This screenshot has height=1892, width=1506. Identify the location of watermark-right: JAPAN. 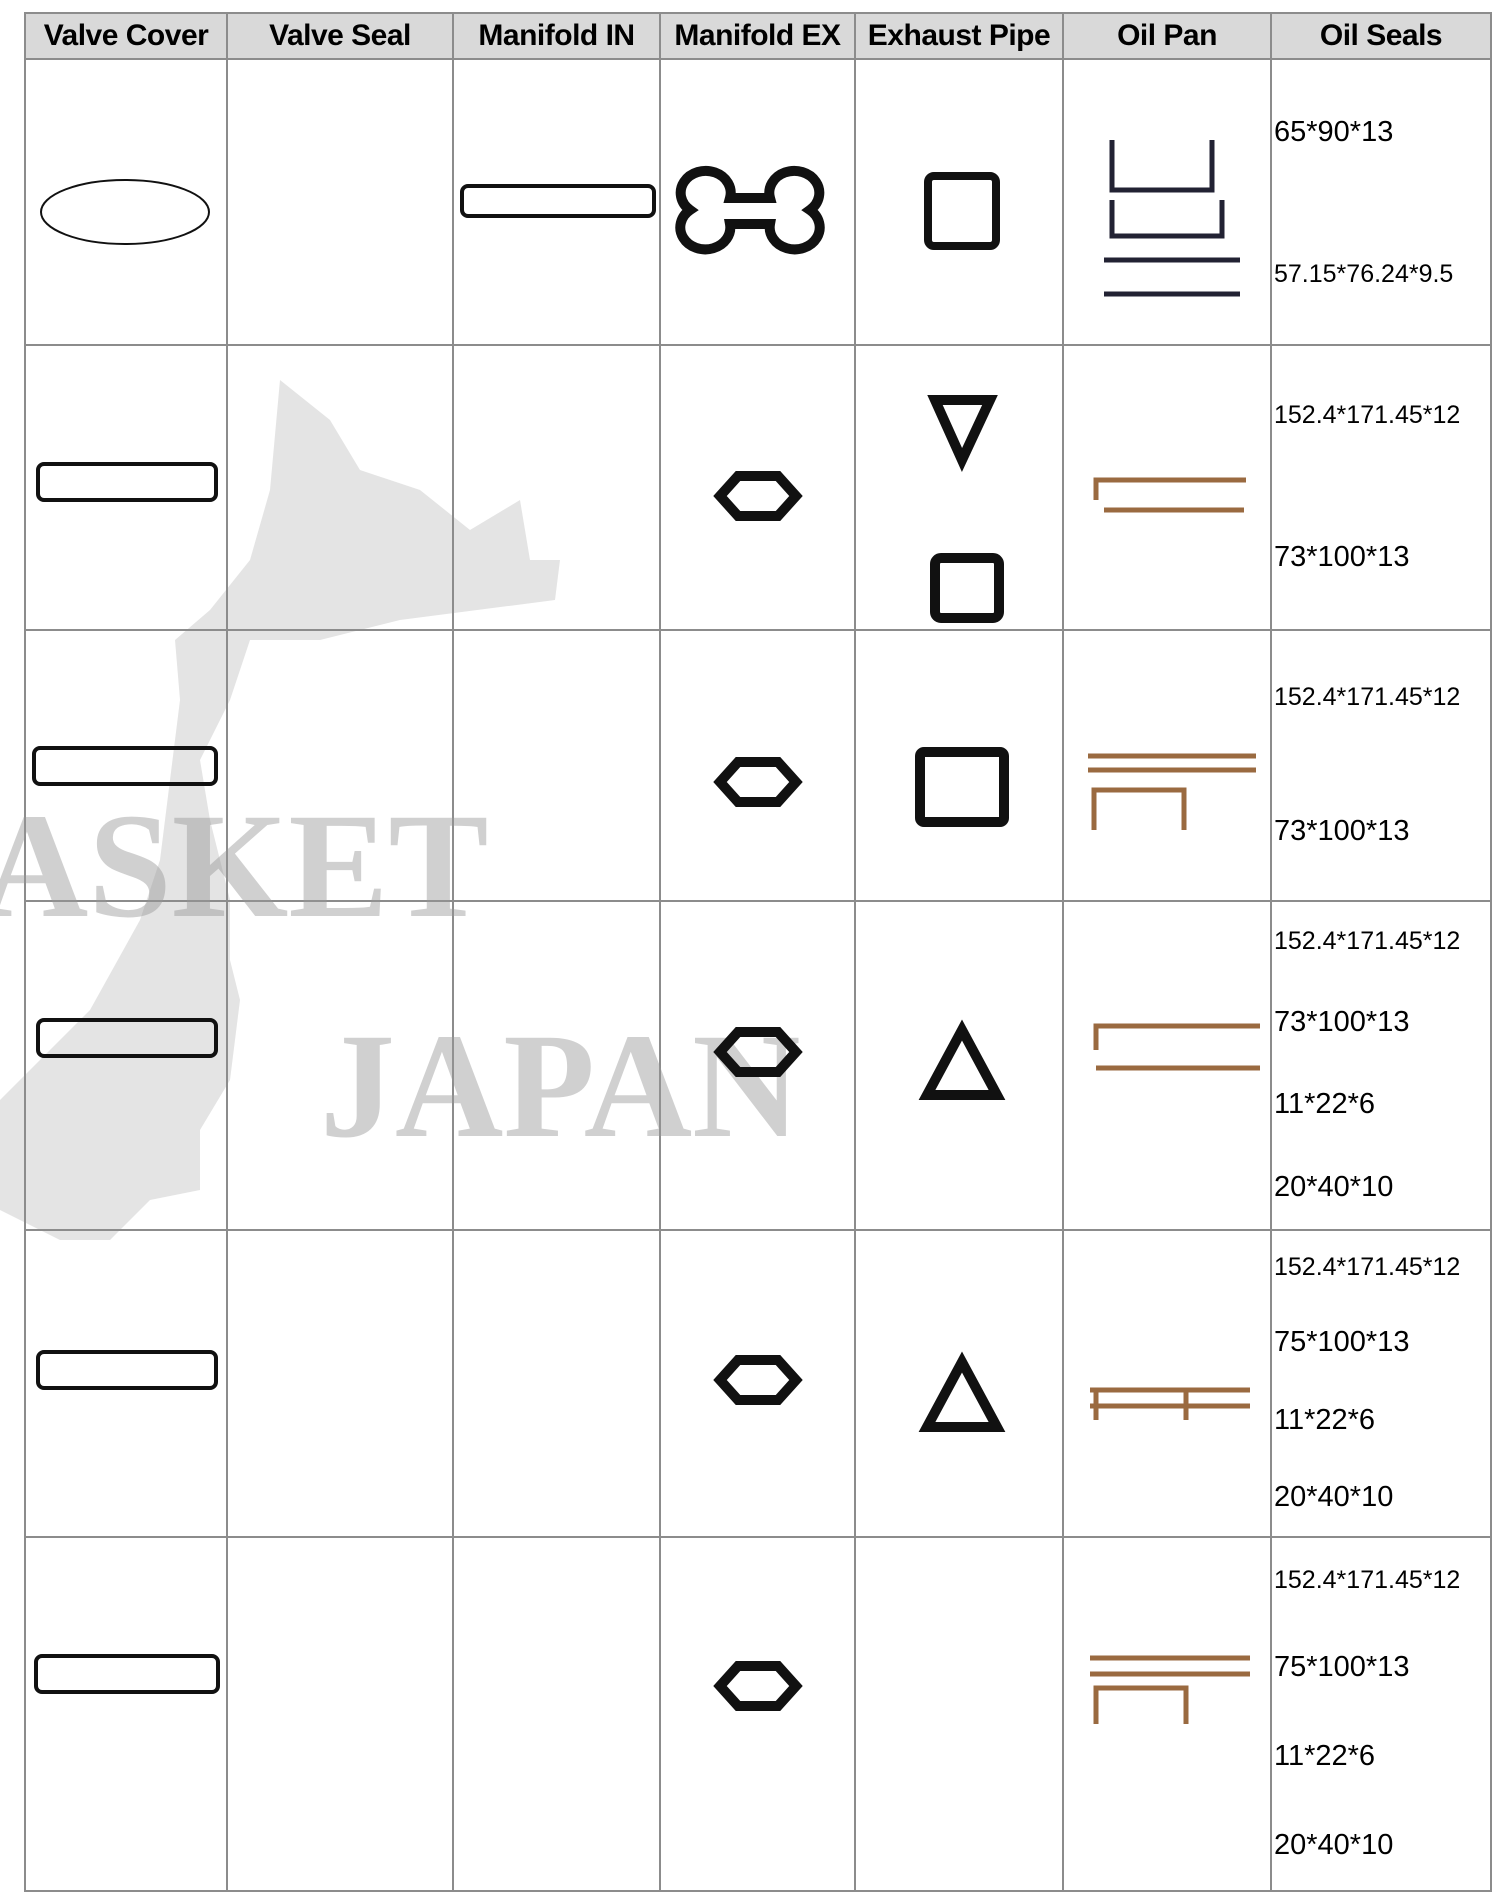
(560, 1086).